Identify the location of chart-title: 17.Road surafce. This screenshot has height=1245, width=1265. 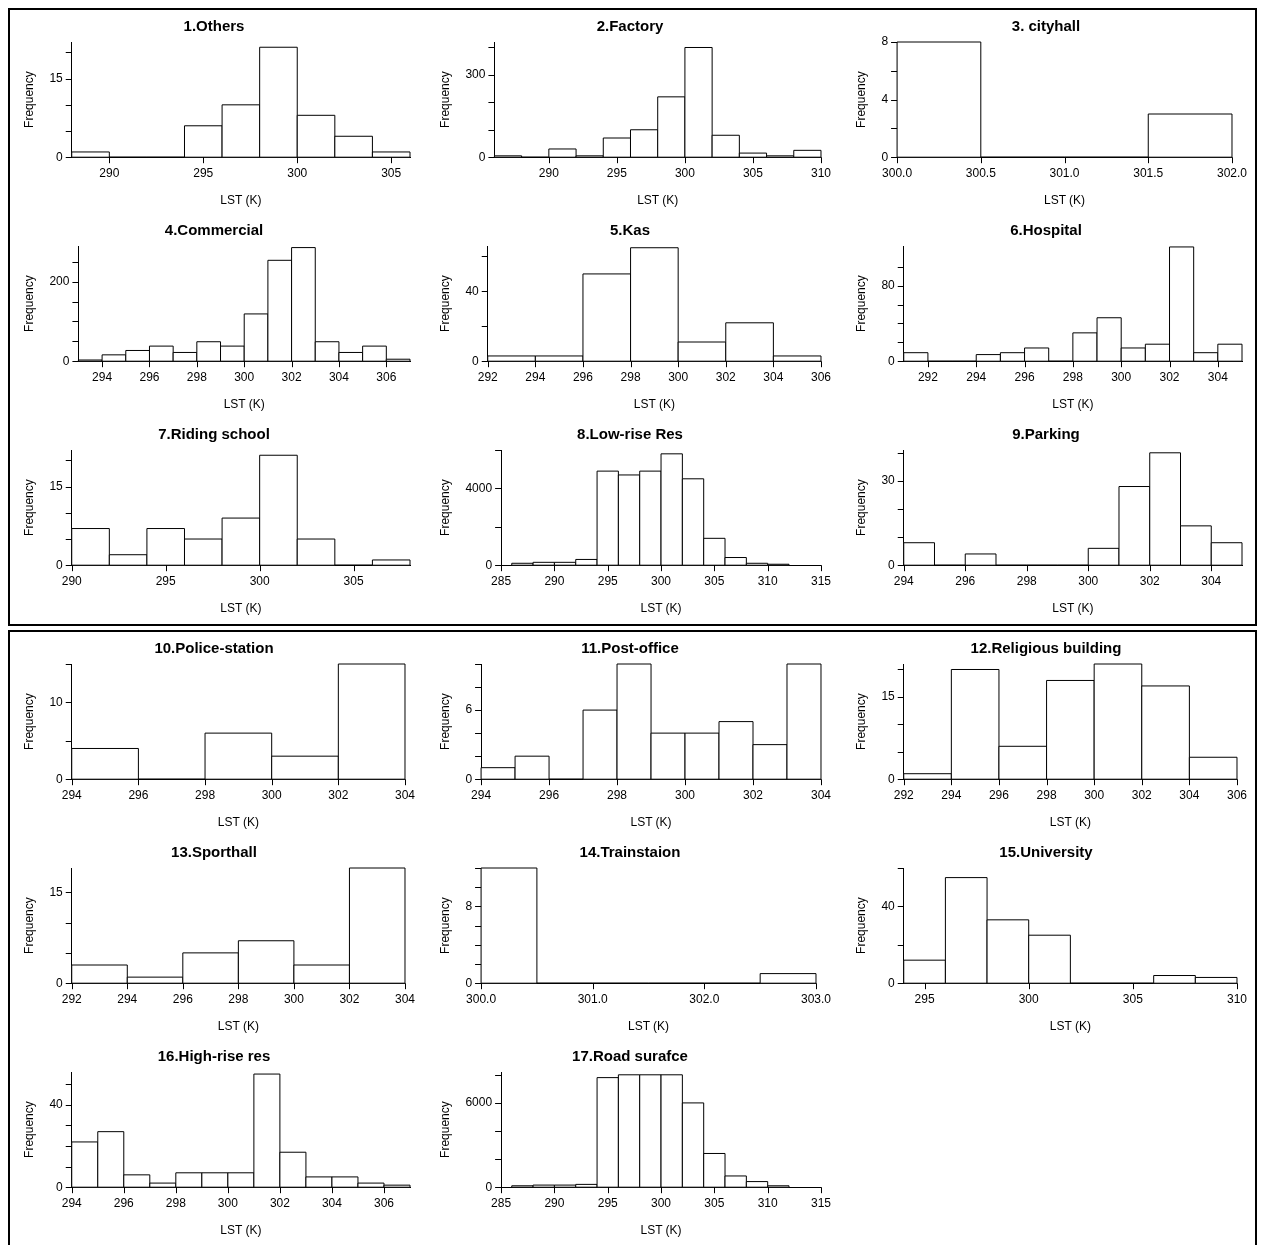
(630, 1056).